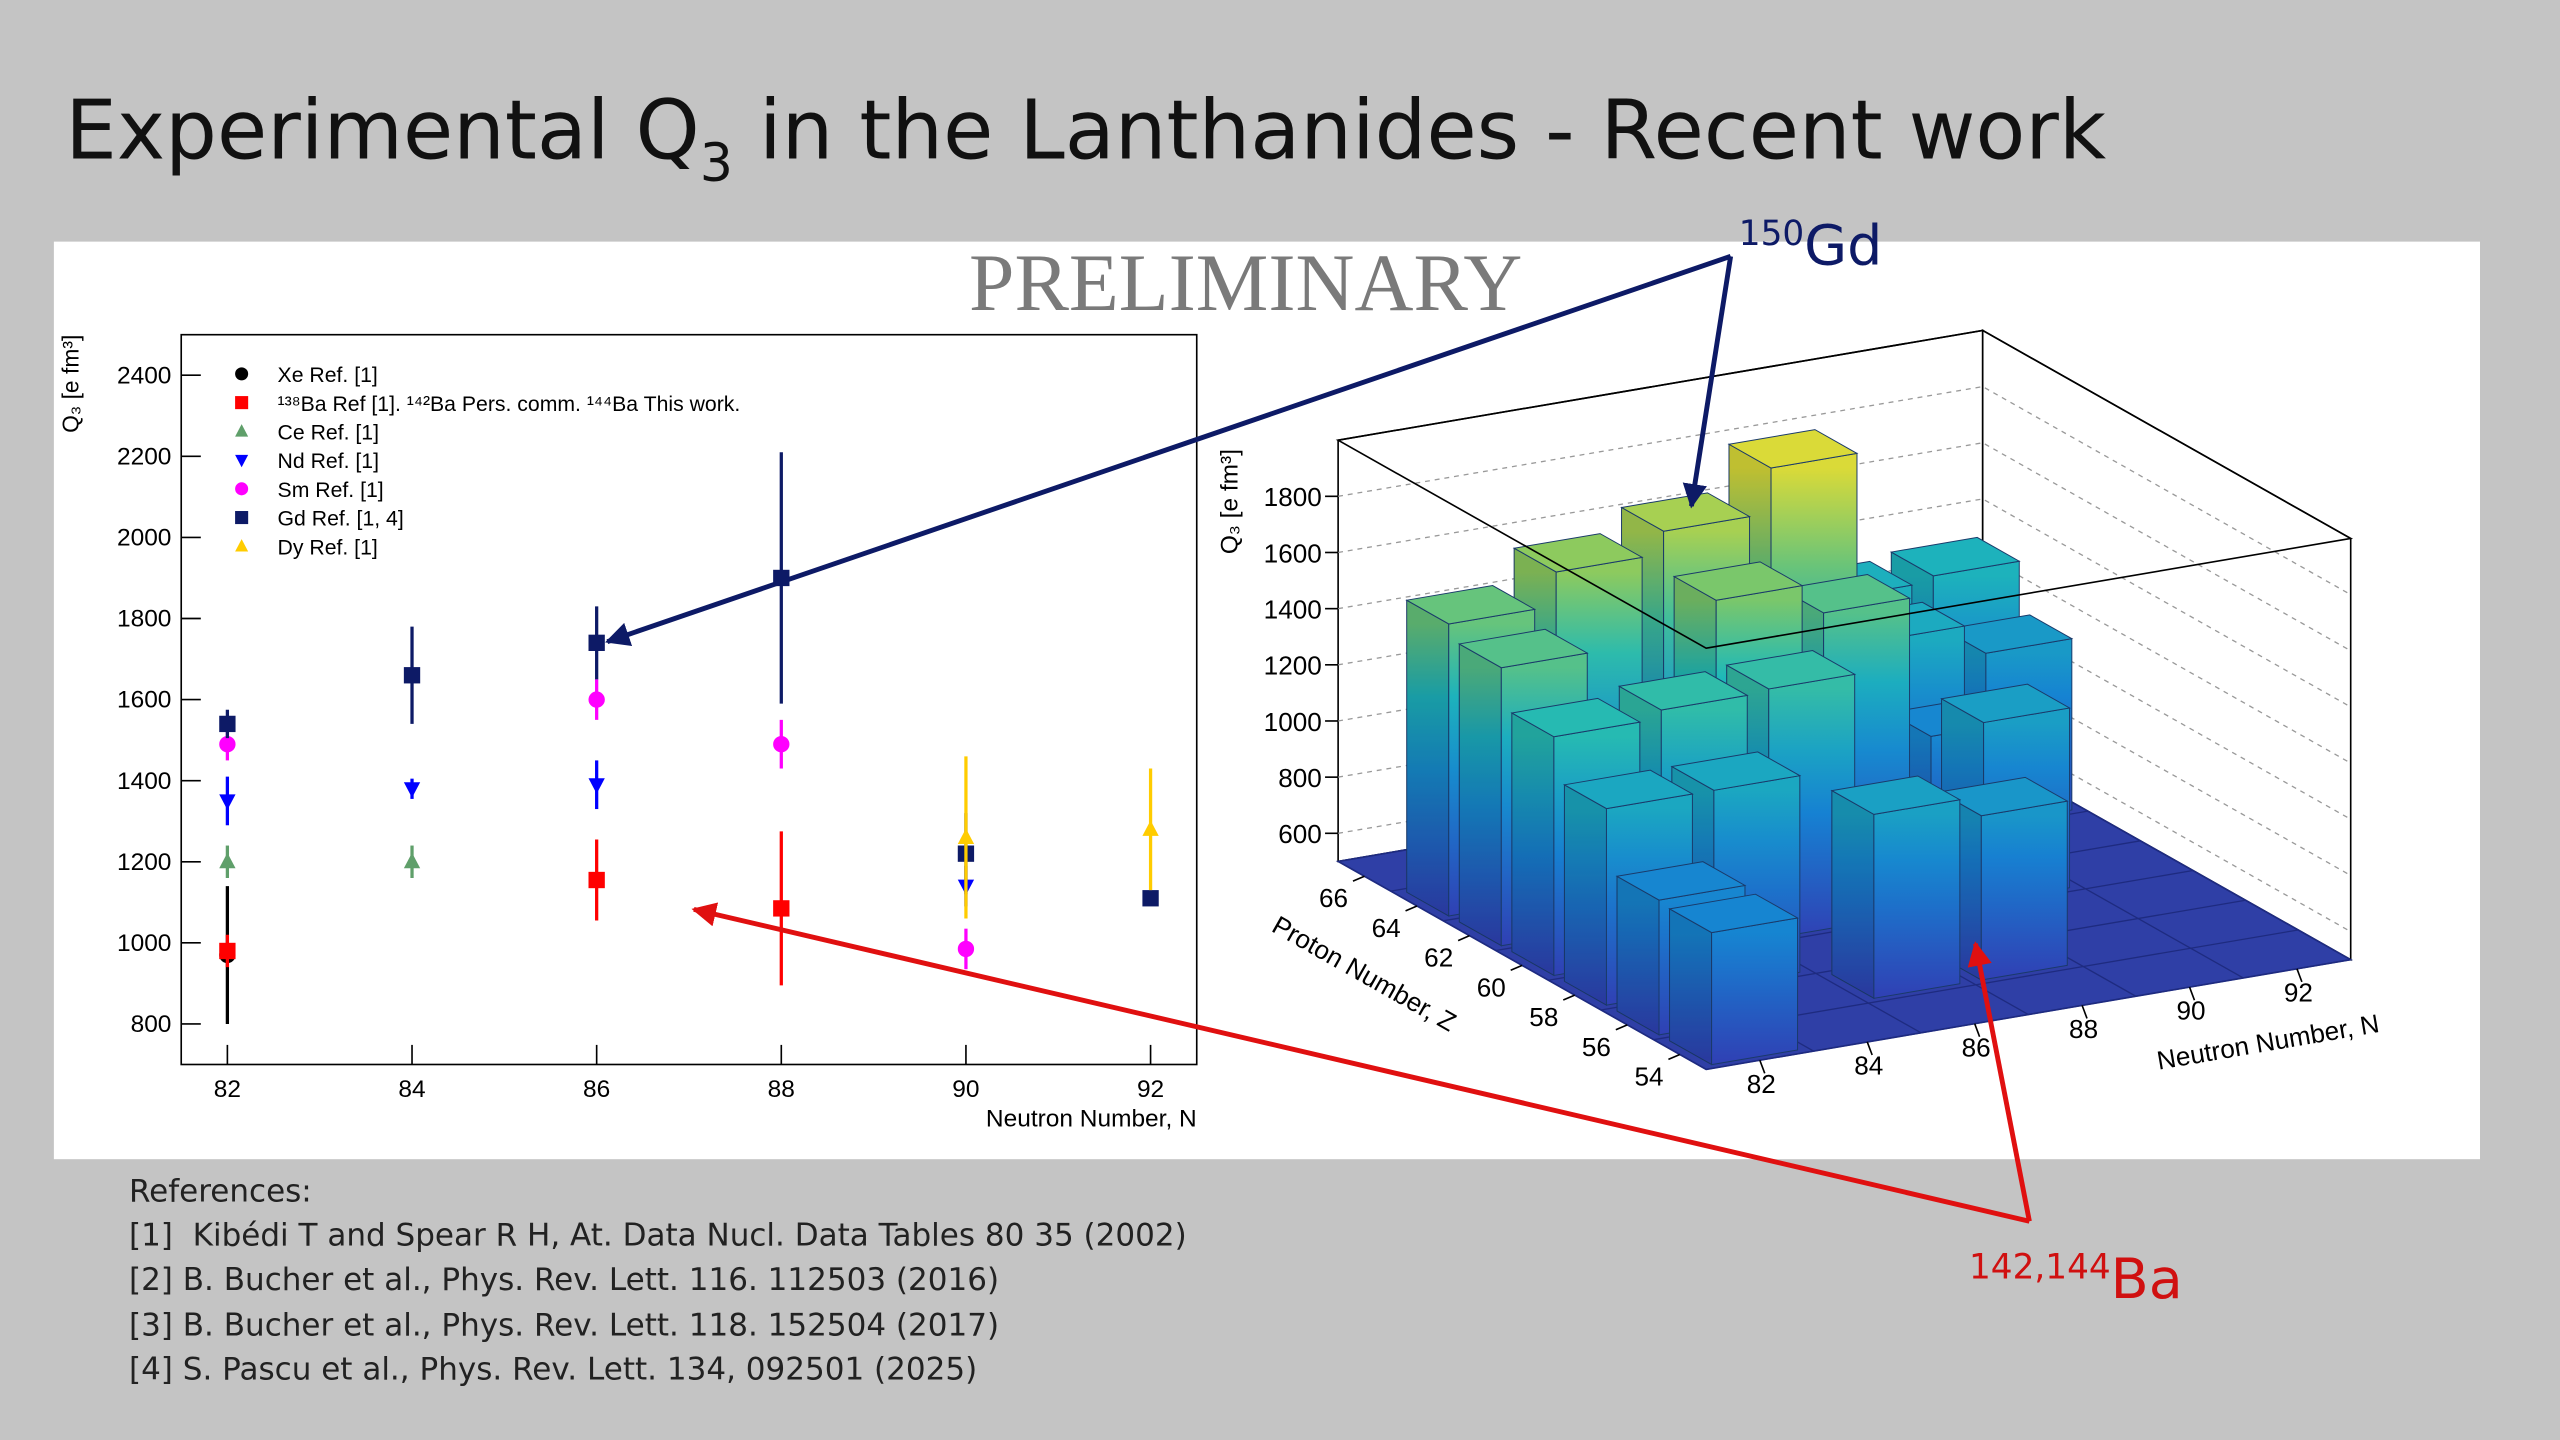 This screenshot has height=1440, width=2560. I want to click on z-axis-title: Q₃ [e fm³], so click(1230, 501).